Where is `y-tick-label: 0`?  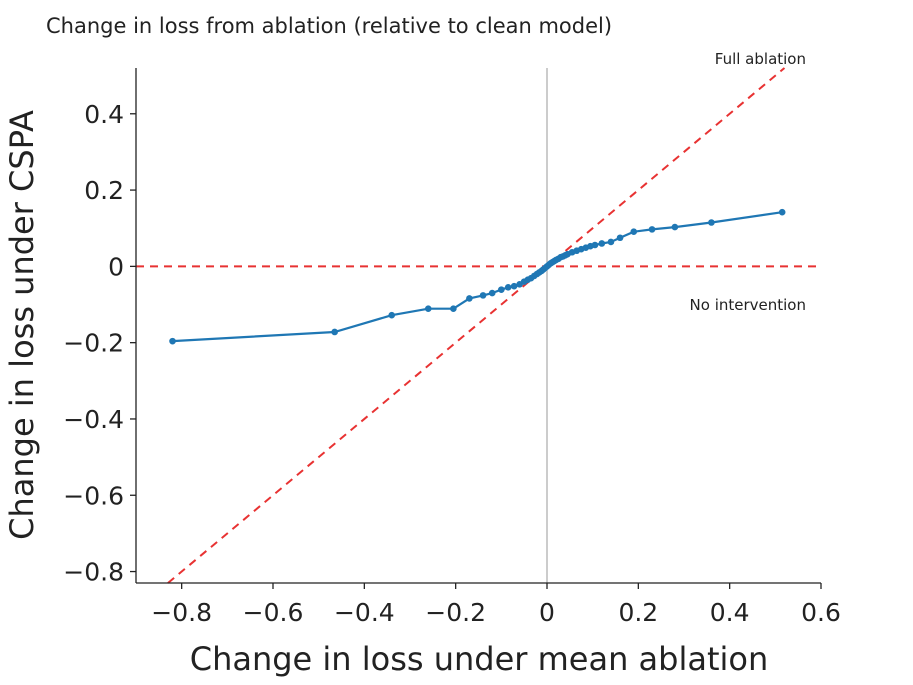
y-tick-label: 0 is located at coordinates (116, 266).